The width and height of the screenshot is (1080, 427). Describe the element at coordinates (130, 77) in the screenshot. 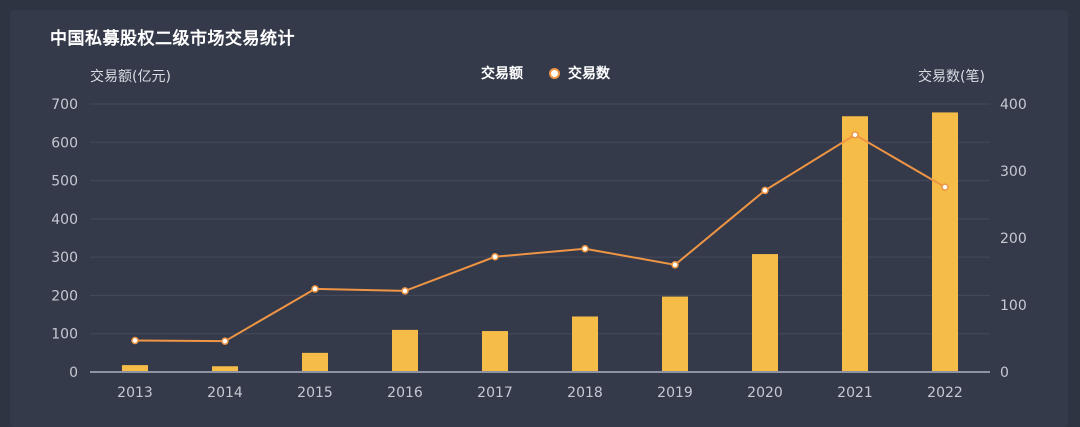

I see `left-axis-title: 交易额(亿元)` at that location.